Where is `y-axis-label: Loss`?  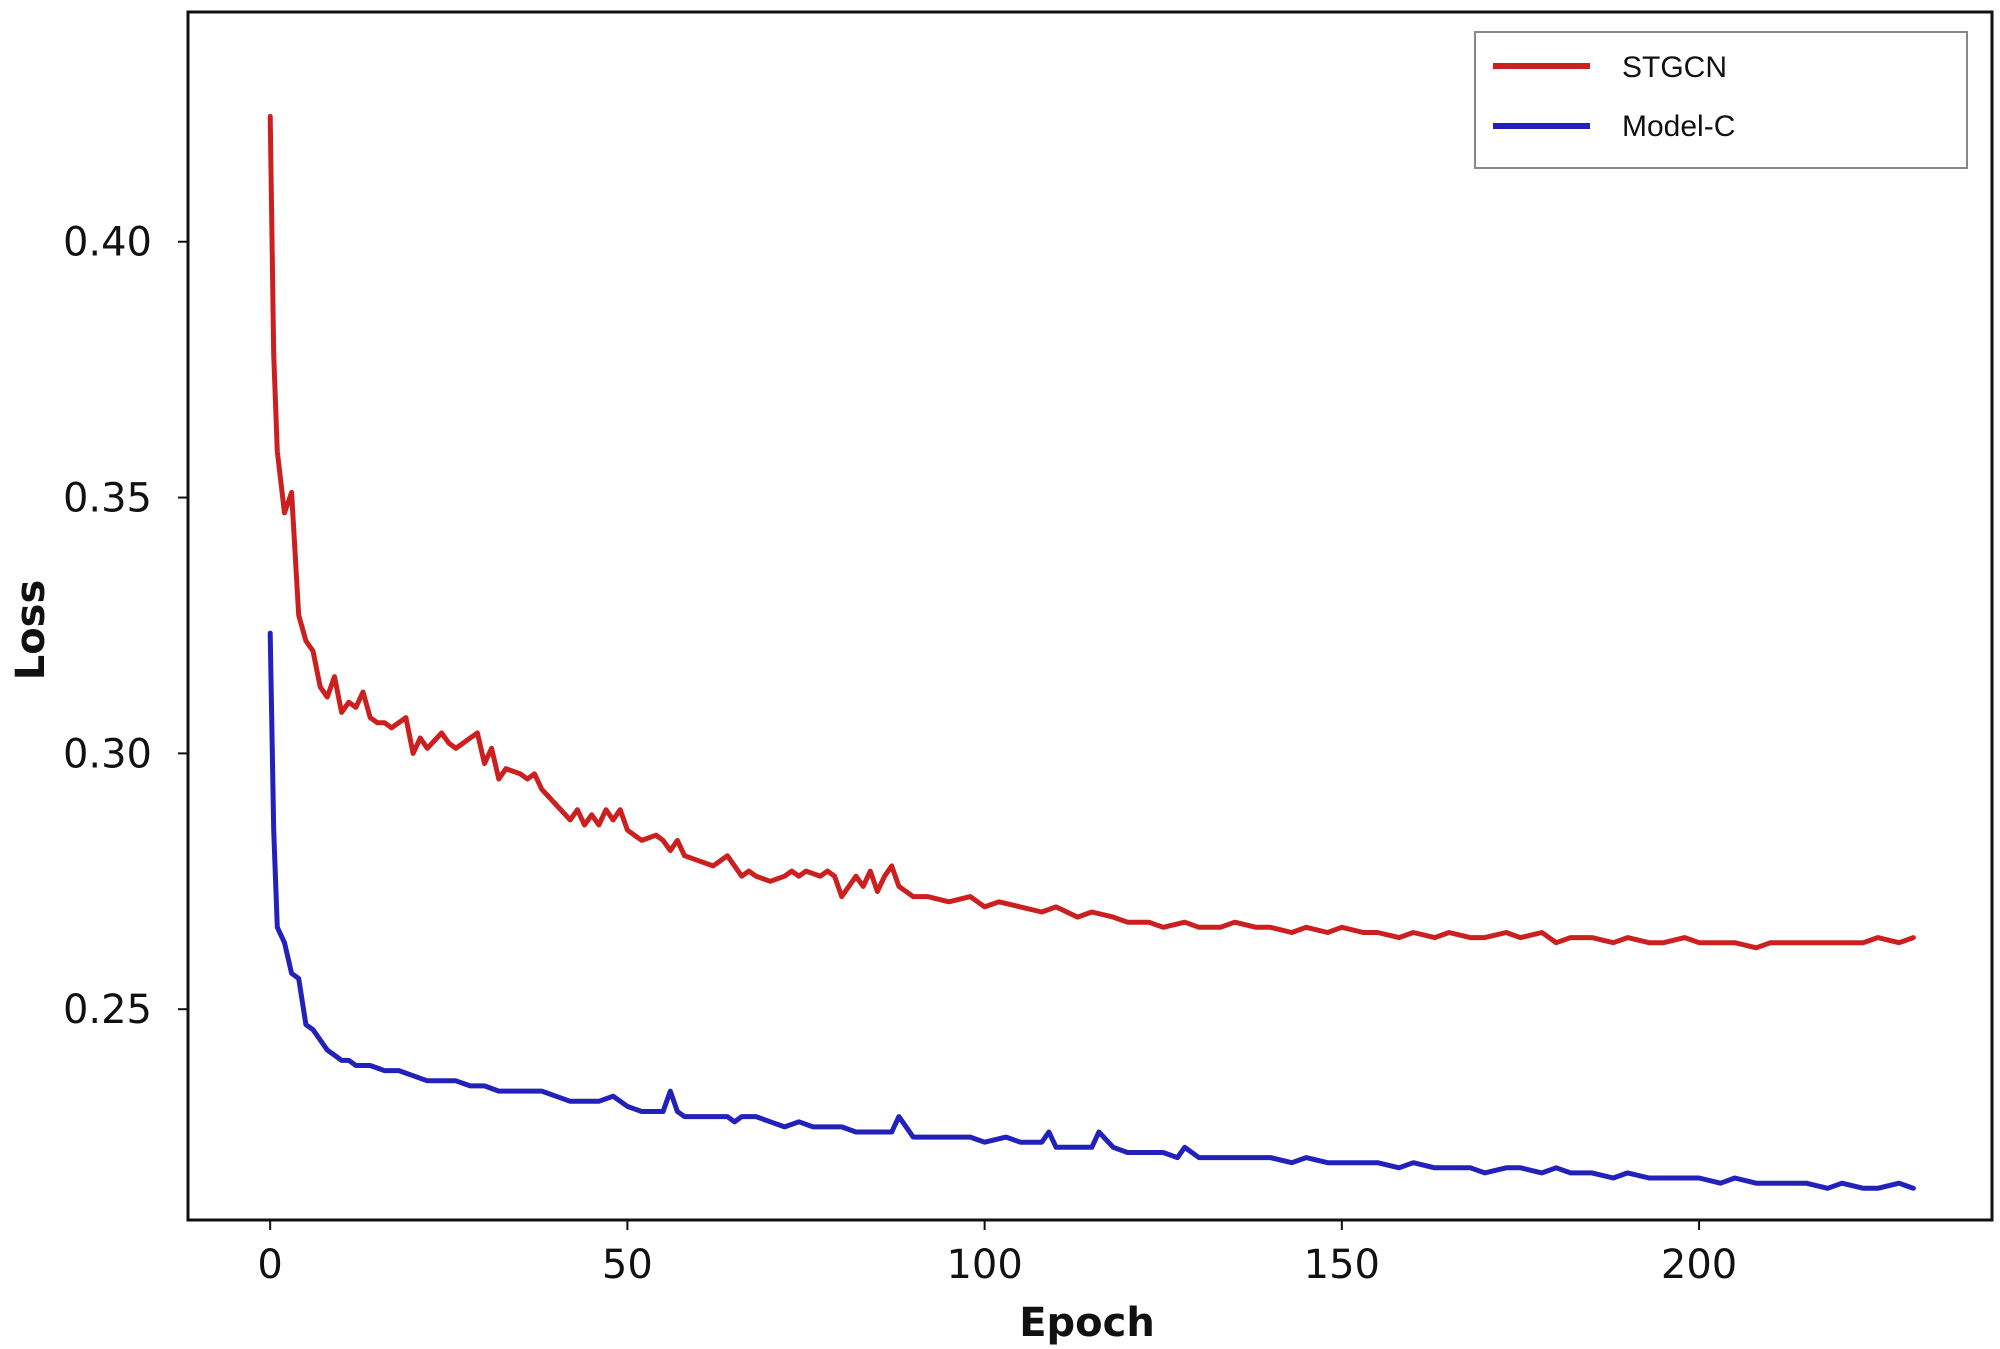 y-axis-label: Loss is located at coordinates (31, 630).